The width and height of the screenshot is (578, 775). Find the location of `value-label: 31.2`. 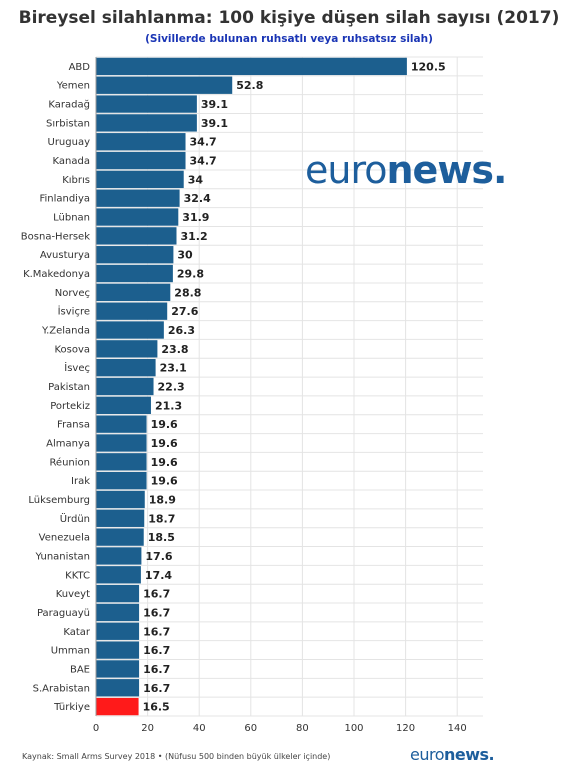

value-label: 31.2 is located at coordinates (193, 236).